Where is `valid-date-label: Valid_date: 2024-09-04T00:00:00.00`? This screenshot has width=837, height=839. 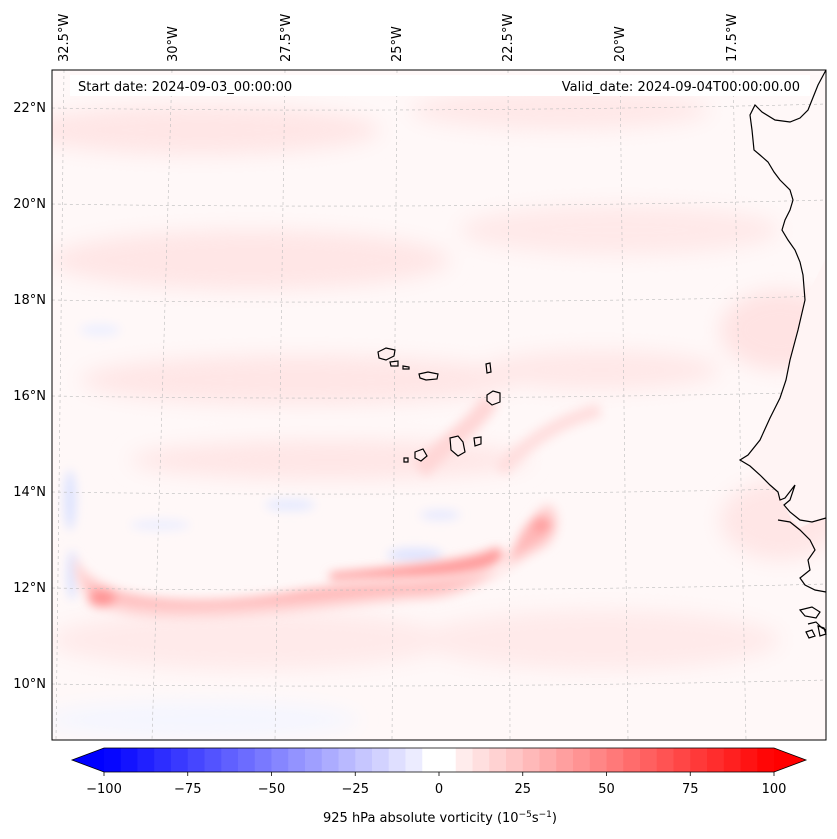 valid-date-label: Valid_date: 2024-09-04T00:00:00.00 is located at coordinates (681, 87).